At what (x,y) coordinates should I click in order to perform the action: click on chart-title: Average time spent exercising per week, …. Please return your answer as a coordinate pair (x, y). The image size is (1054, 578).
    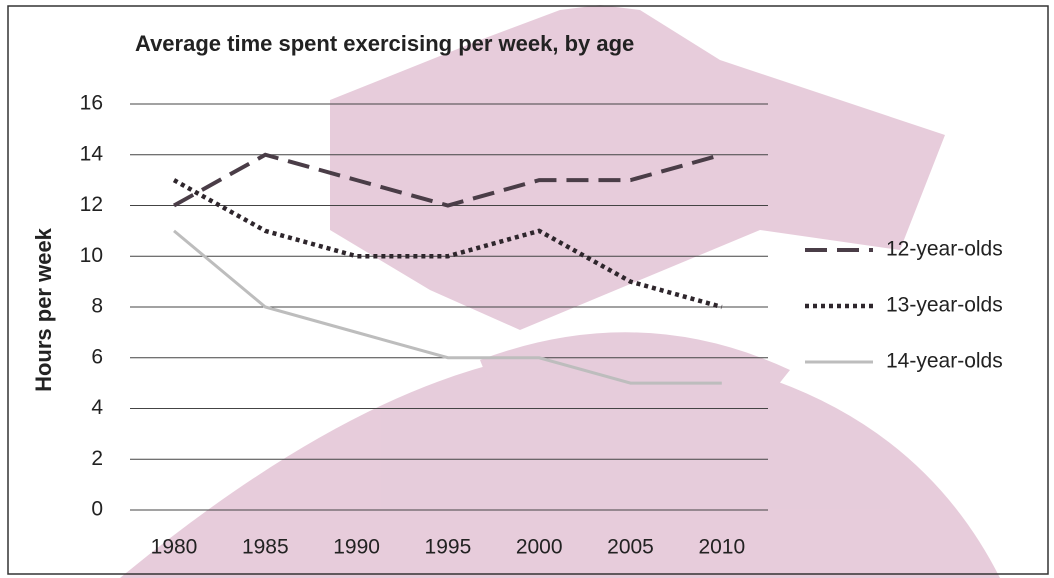
    Looking at the image, I should click on (384, 43).